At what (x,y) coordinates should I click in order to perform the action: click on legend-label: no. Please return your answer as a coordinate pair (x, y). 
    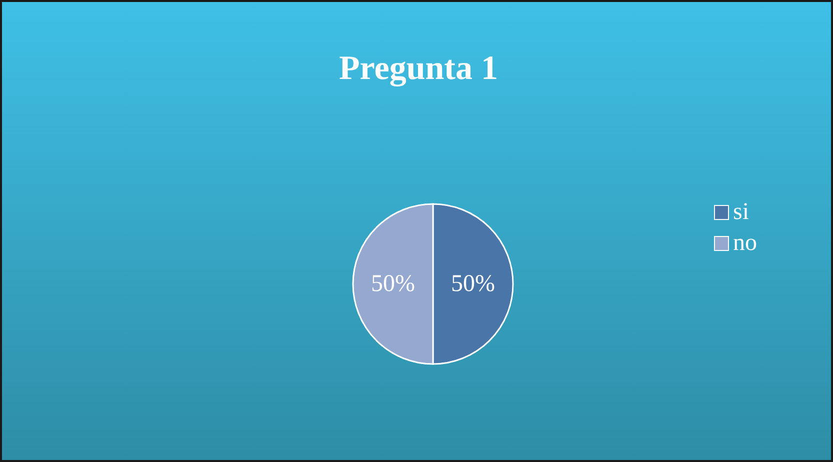
    Looking at the image, I should click on (745, 243).